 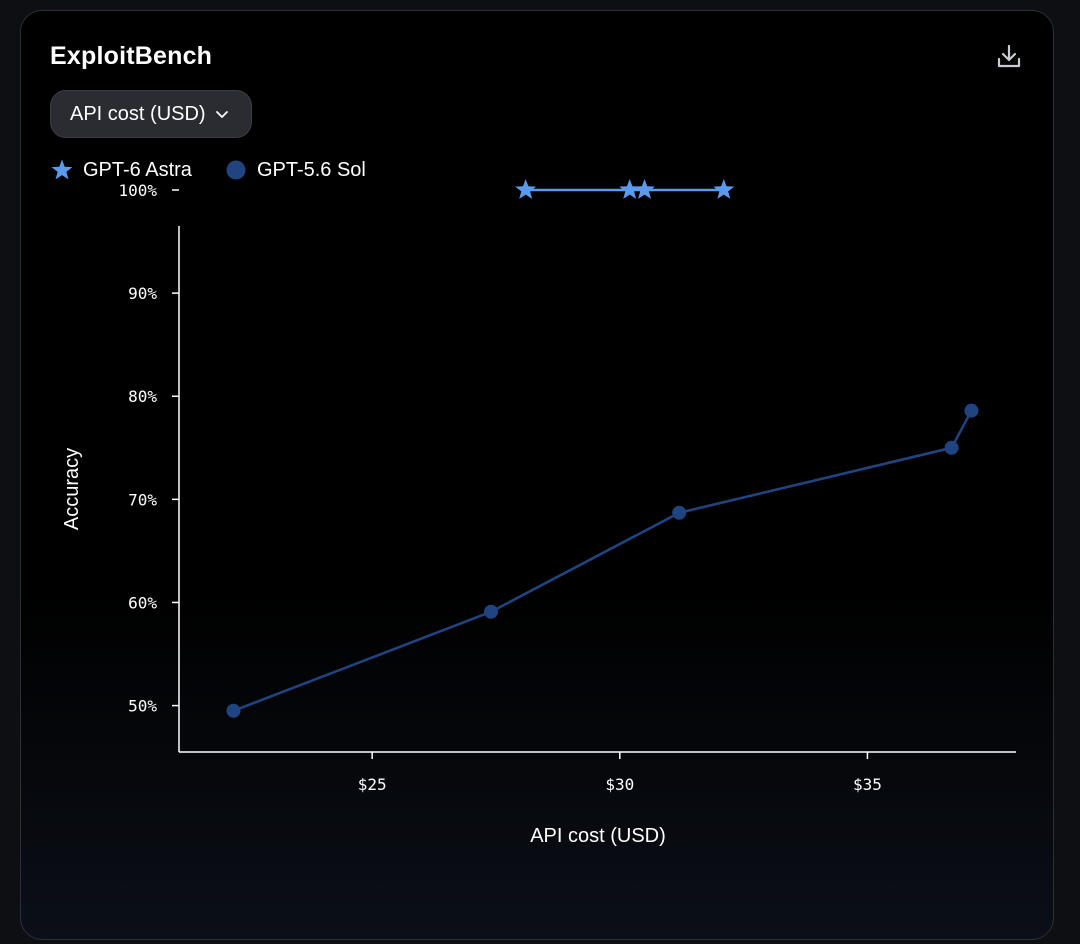 I want to click on star-icon, so click(x=62, y=169).